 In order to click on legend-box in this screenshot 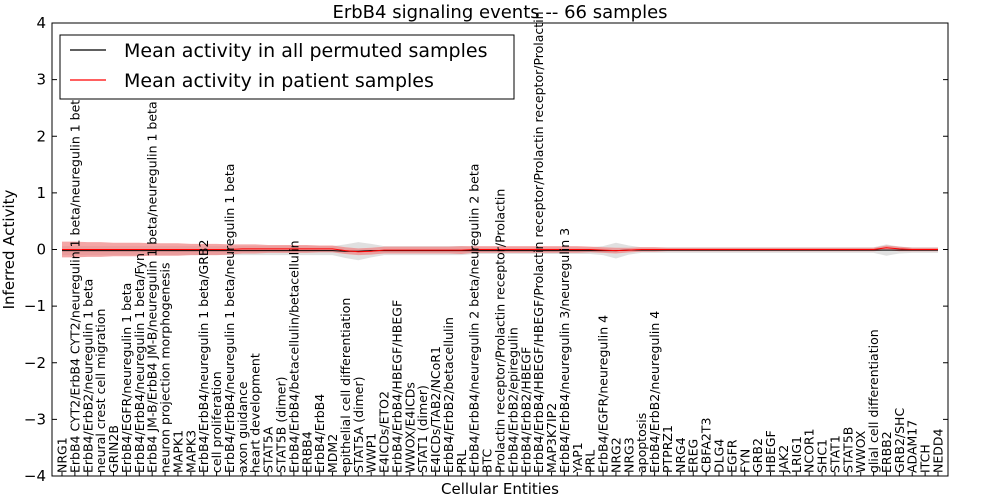, I will do `click(287, 67)`.